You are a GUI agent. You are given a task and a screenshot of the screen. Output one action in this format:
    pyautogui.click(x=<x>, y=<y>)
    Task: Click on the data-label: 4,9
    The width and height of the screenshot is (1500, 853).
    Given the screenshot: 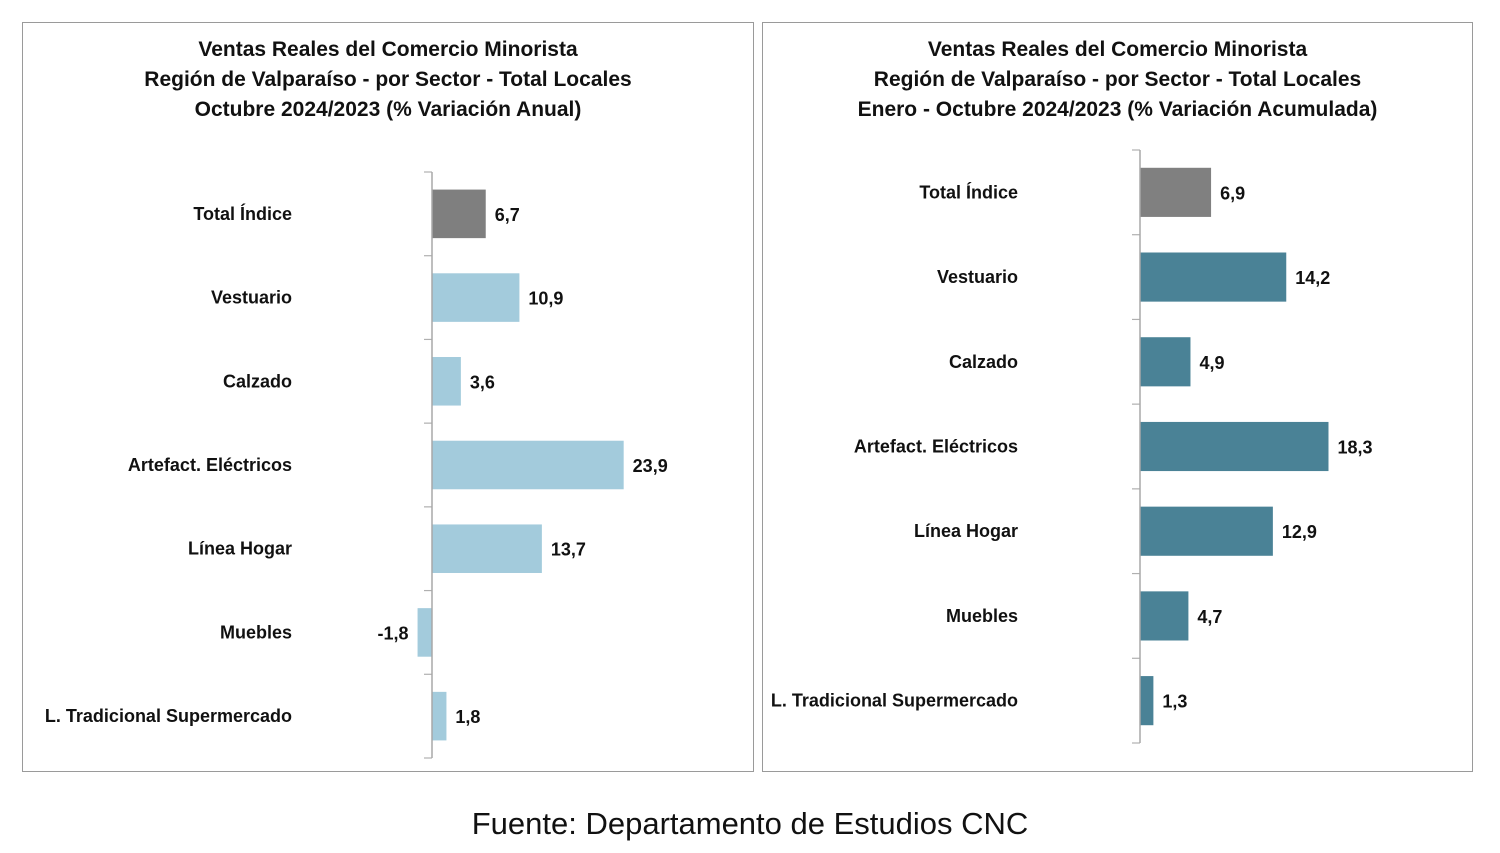 What is the action you would take?
    pyautogui.click(x=1211, y=363)
    